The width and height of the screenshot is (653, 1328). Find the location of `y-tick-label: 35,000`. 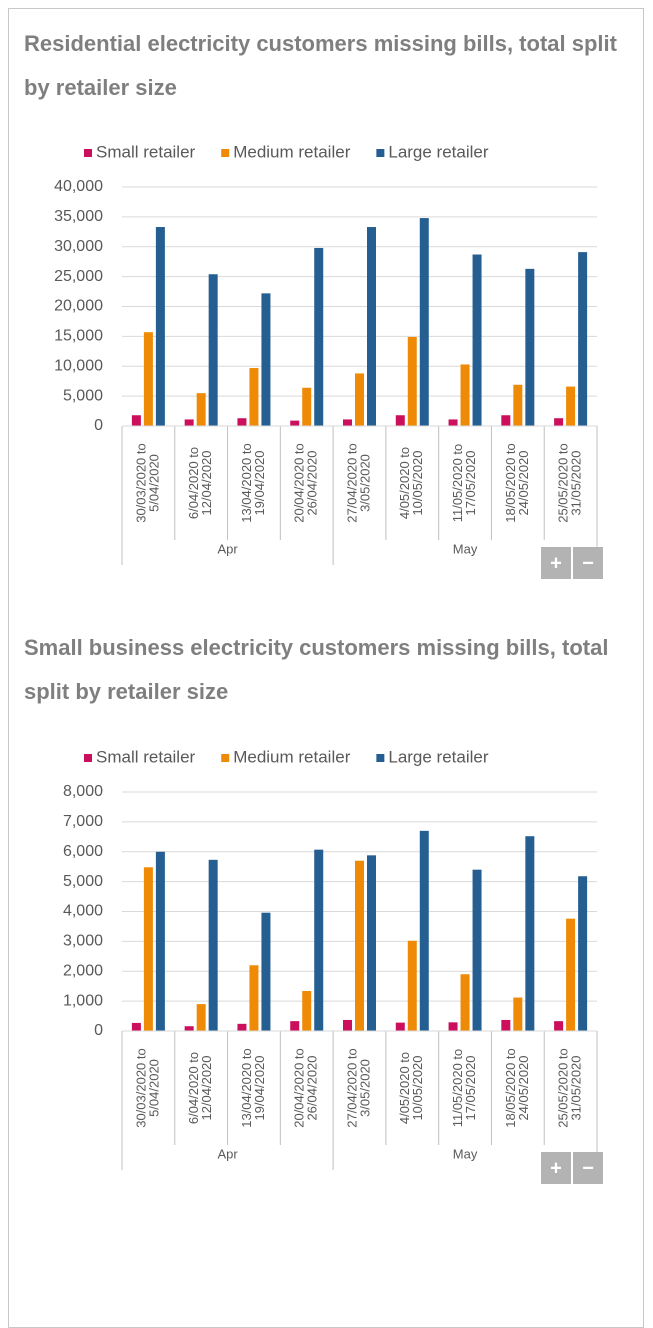

y-tick-label: 35,000 is located at coordinates (78, 216).